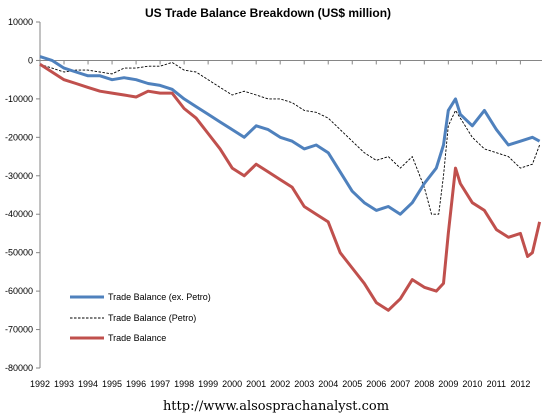 The image size is (552, 419). Describe the element at coordinates (19, 368) in the screenshot. I see `y-tick-label: -80000` at that location.